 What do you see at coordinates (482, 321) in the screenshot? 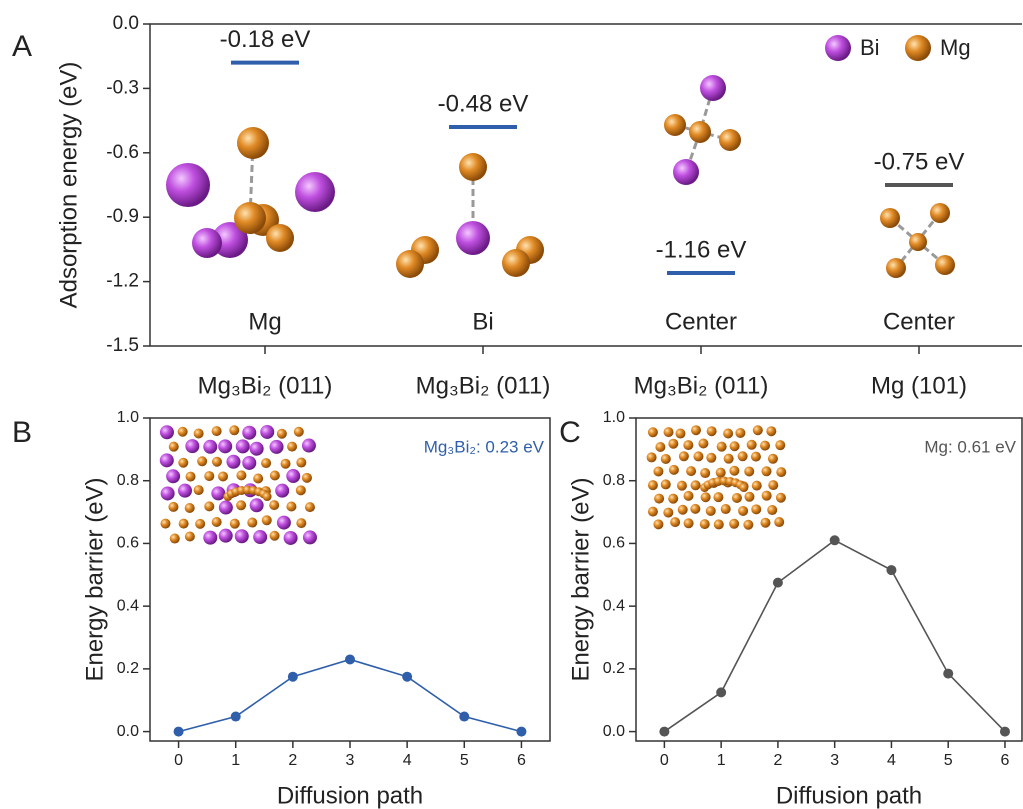
I see `site-label: Bi` at bounding box center [482, 321].